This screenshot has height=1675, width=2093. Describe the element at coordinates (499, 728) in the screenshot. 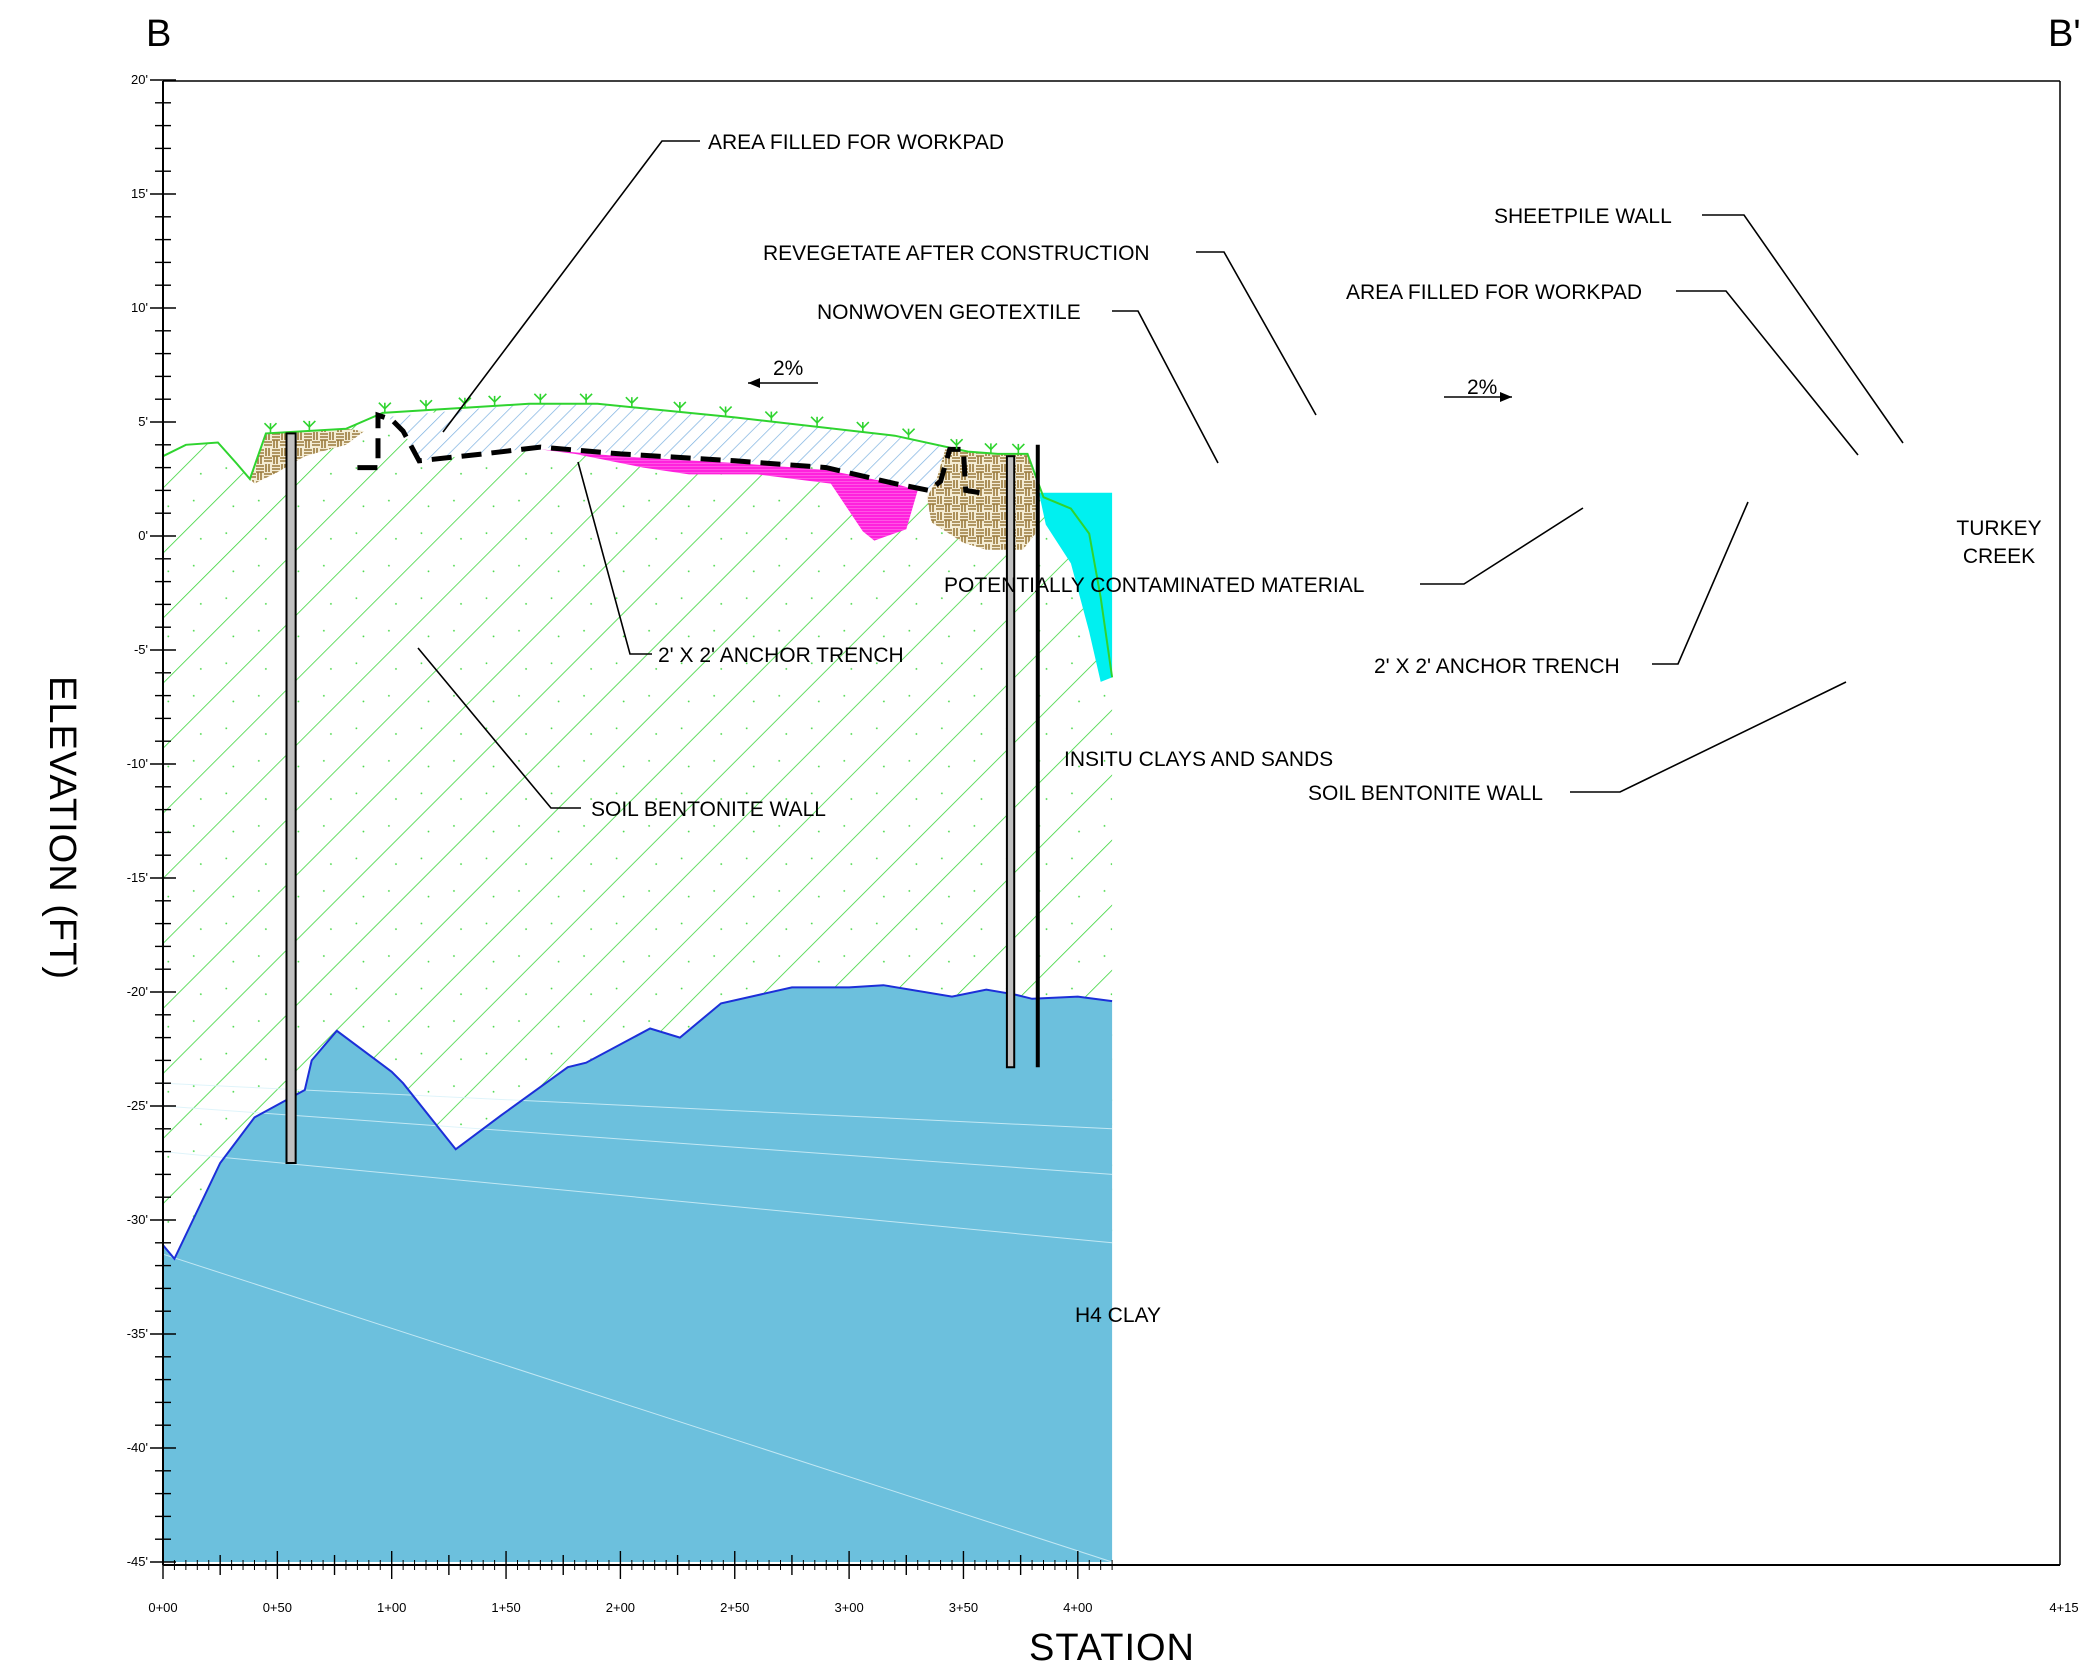

I see `leader-sbw-left` at that location.